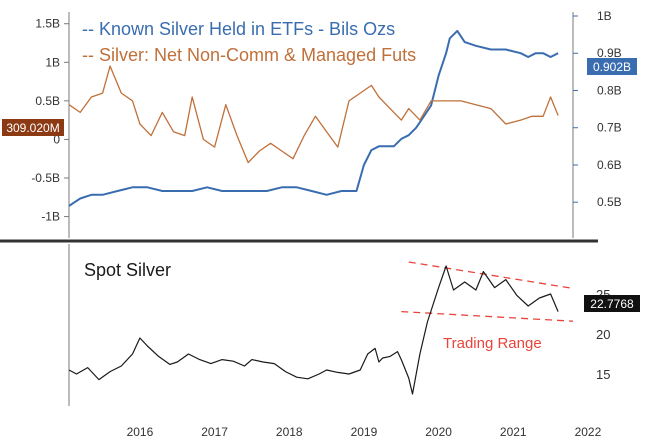 This screenshot has width=650, height=442. What do you see at coordinates (603, 334) in the screenshot?
I see `spot-tick-label: 20` at bounding box center [603, 334].